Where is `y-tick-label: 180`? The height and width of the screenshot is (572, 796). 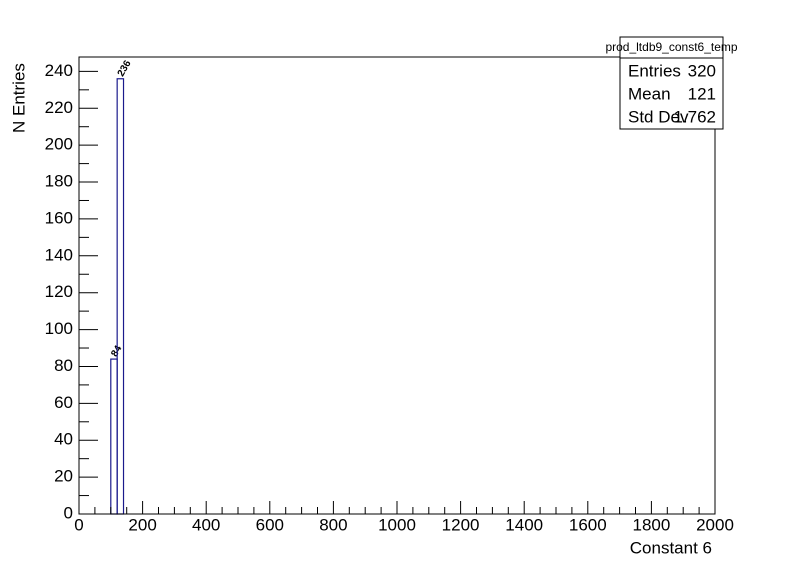 y-tick-label: 180 is located at coordinates (59, 181).